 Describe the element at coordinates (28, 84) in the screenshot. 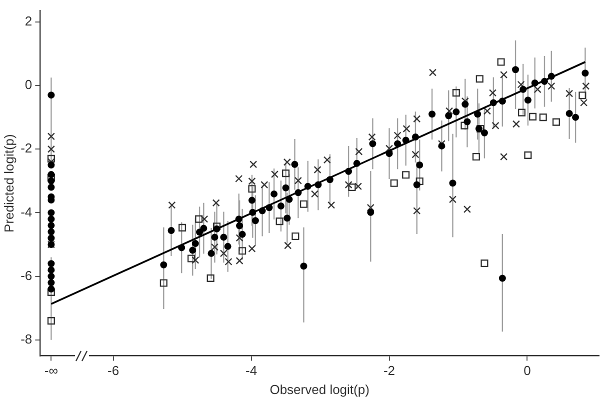

I see `y-tick-label: 0` at that location.